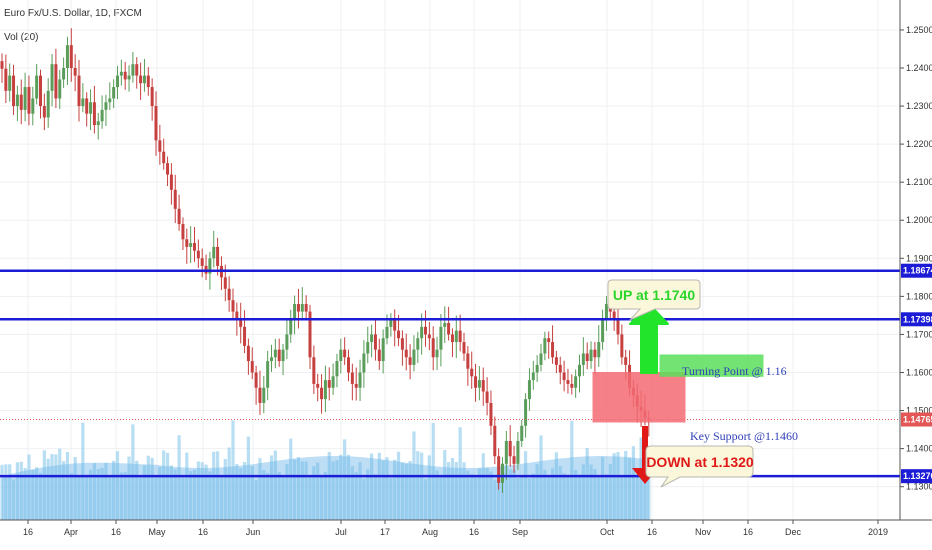  I want to click on up-callout: UP at 1.1740, so click(654, 300).